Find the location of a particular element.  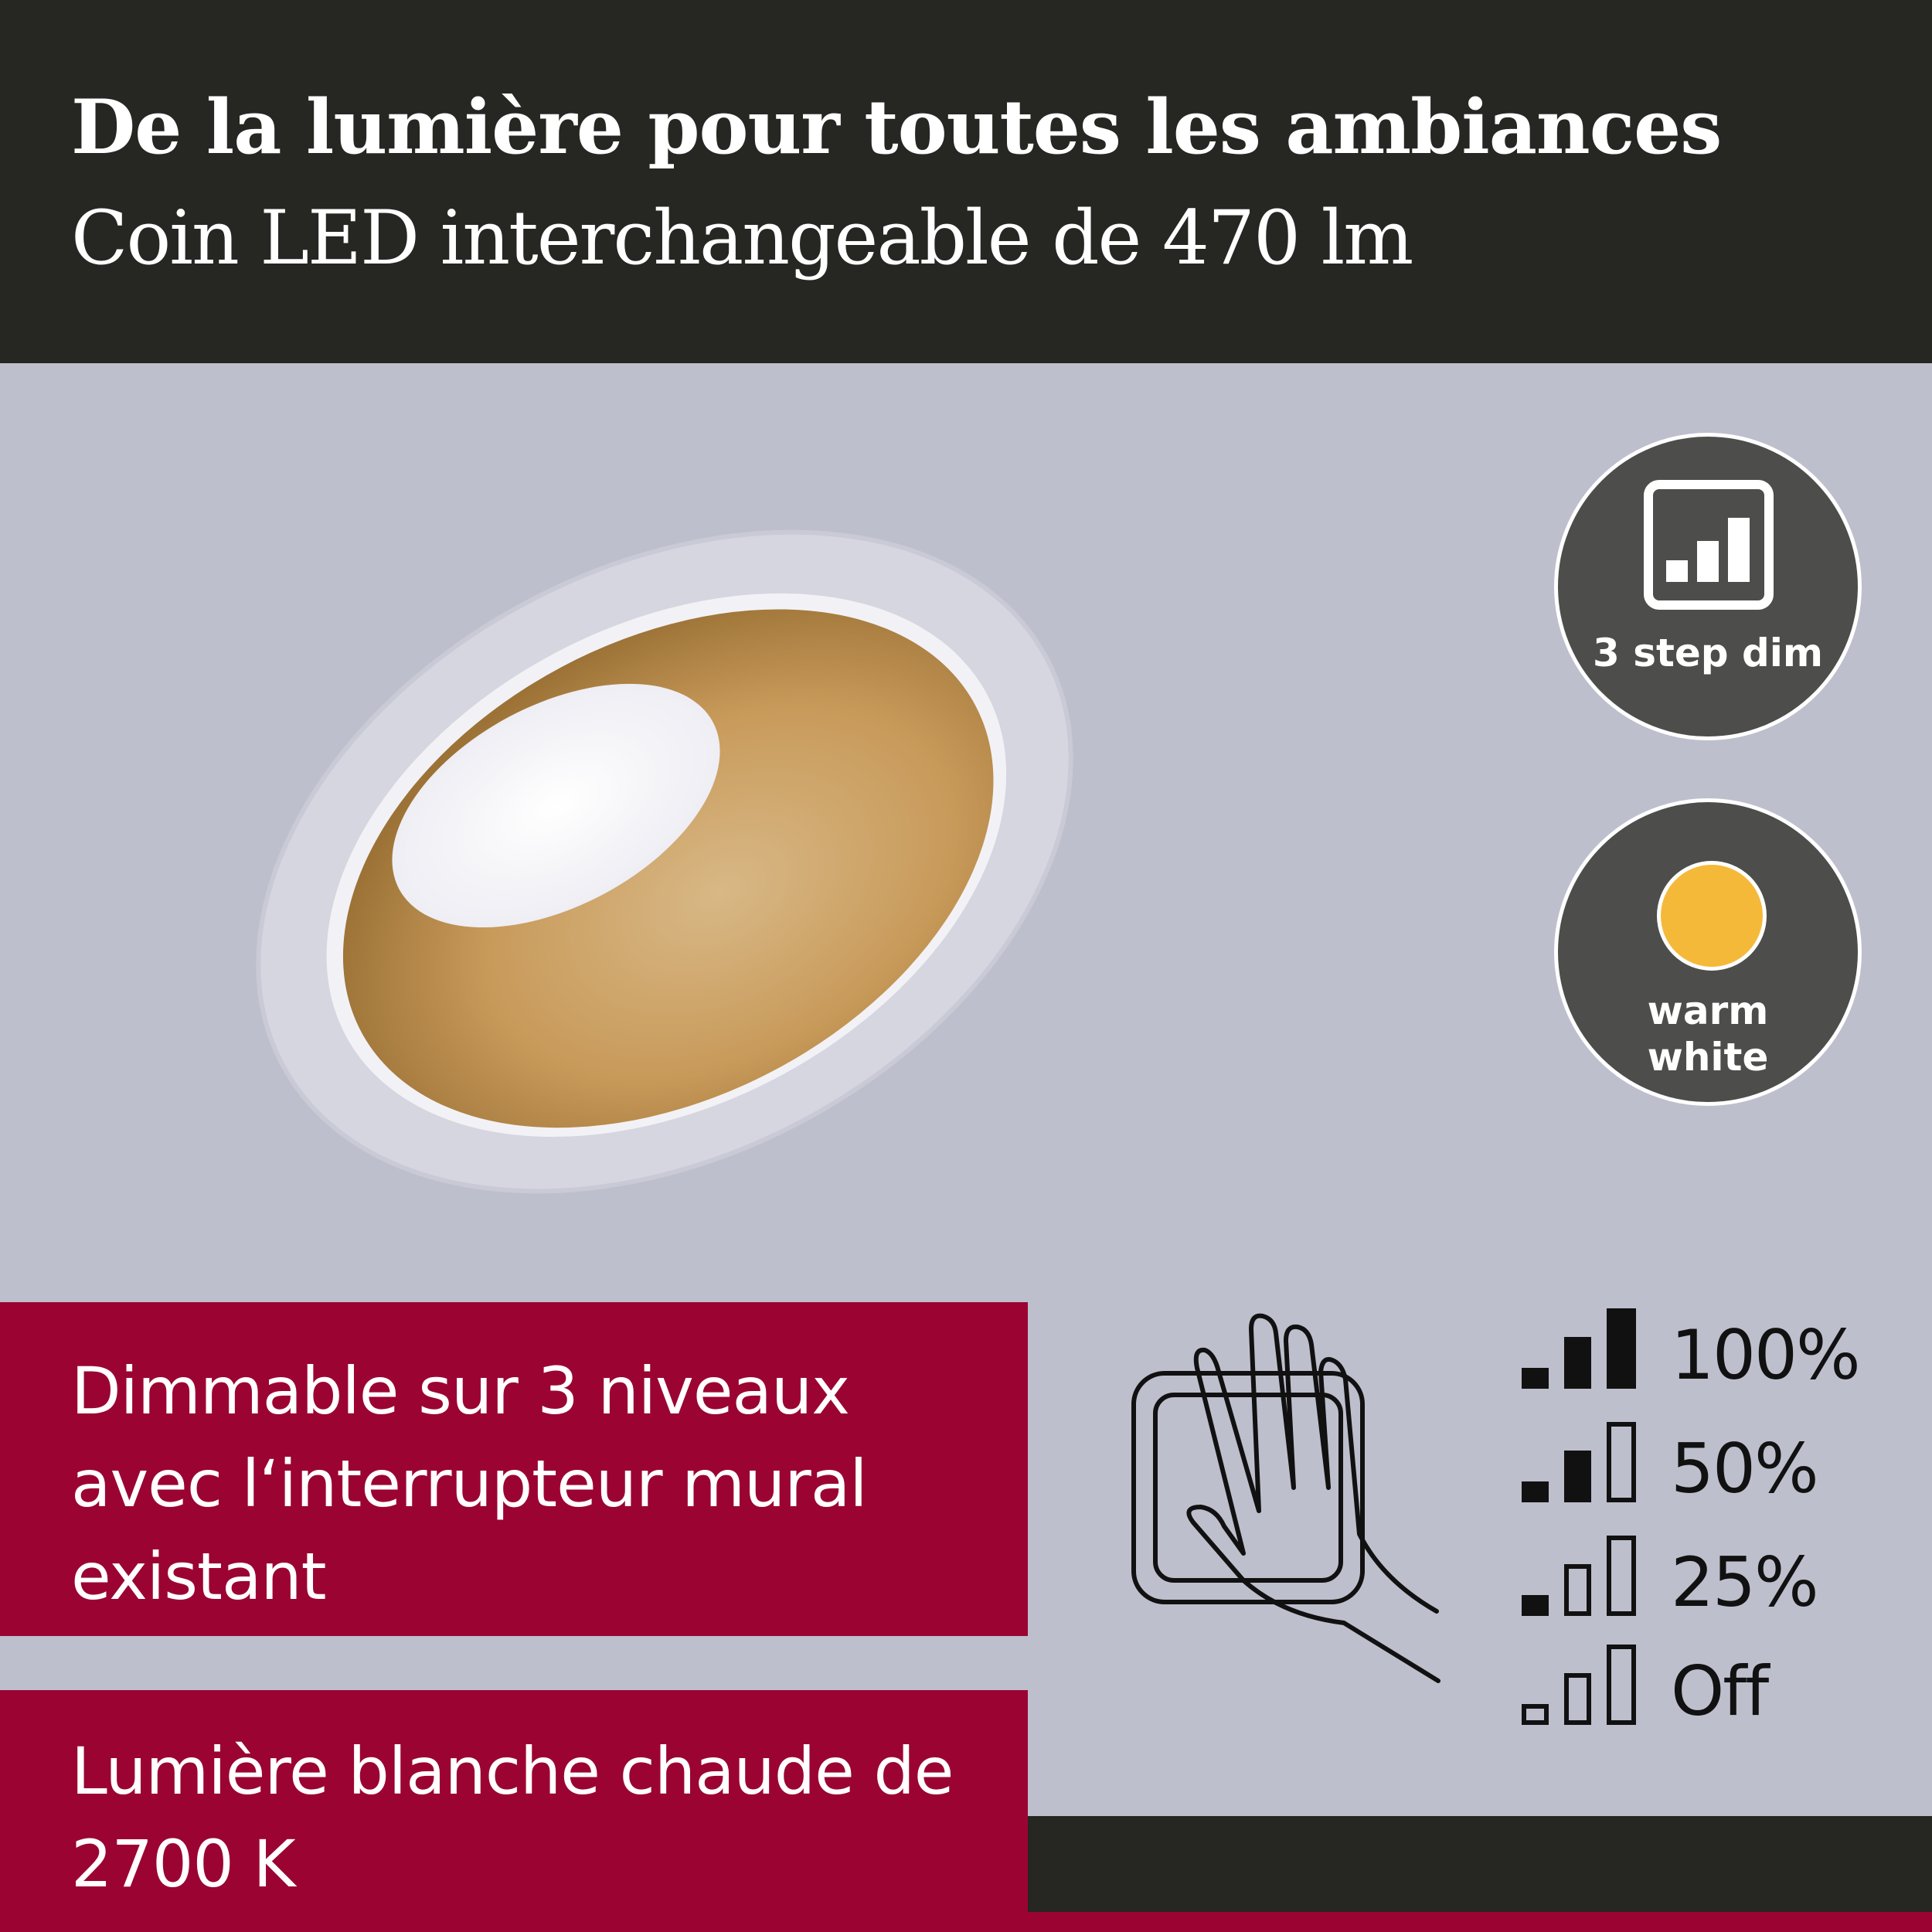

feature-line: Lumière blanche chaude de is located at coordinates (512, 1771).